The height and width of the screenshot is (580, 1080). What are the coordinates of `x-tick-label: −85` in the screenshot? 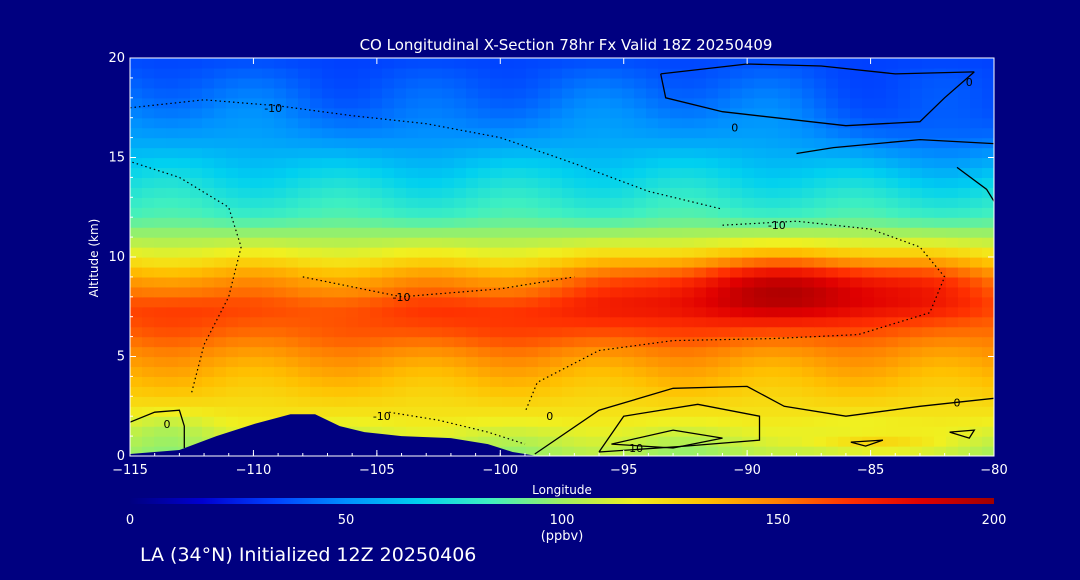 It's located at (870, 470).